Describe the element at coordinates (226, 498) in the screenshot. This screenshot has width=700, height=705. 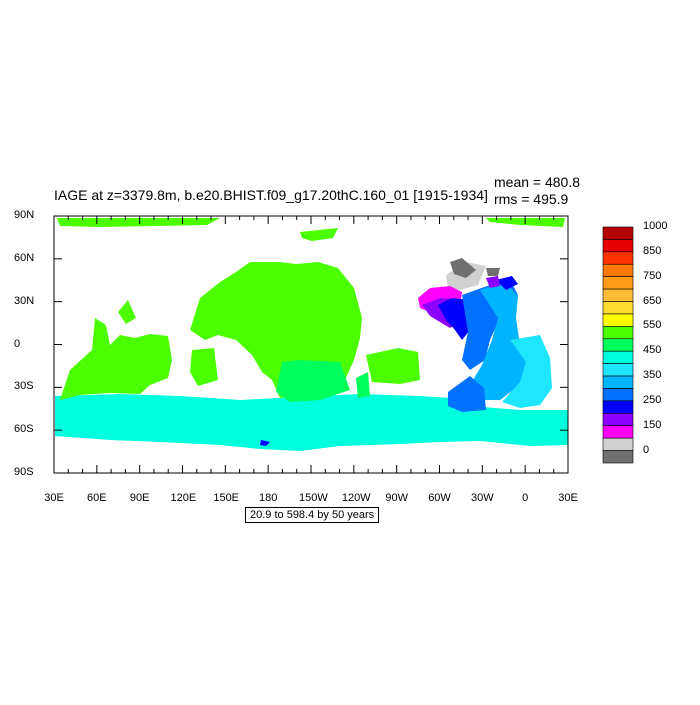
I see `lon-tick-label: 150E` at that location.